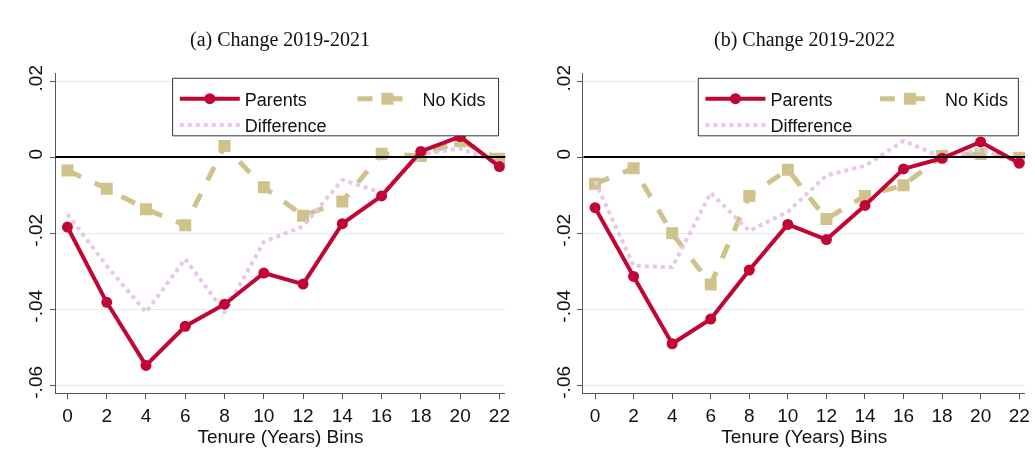  What do you see at coordinates (805, 39) in the screenshot?
I see `chart-title: (b) Change 2019-2022` at bounding box center [805, 39].